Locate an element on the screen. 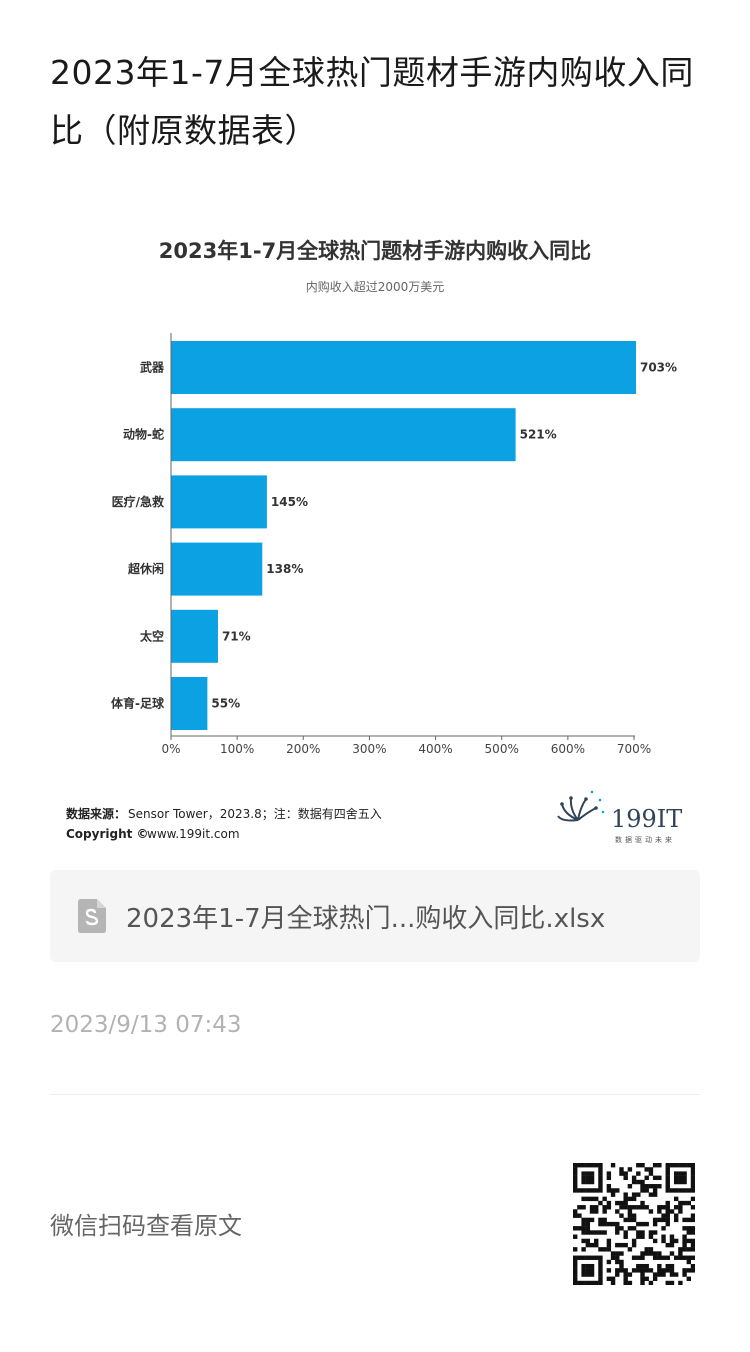 This screenshot has width=750, height=1352. qr-scan-hint: 微信扫码查看原文 is located at coordinates (146, 1226).